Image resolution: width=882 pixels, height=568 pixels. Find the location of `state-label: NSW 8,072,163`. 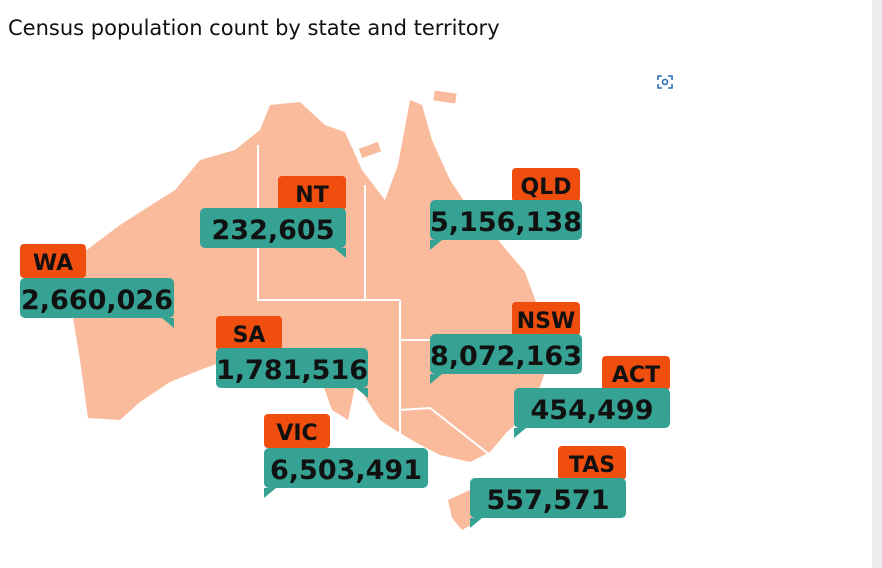

state-label: NSW 8,072,163 is located at coordinates (506, 343).